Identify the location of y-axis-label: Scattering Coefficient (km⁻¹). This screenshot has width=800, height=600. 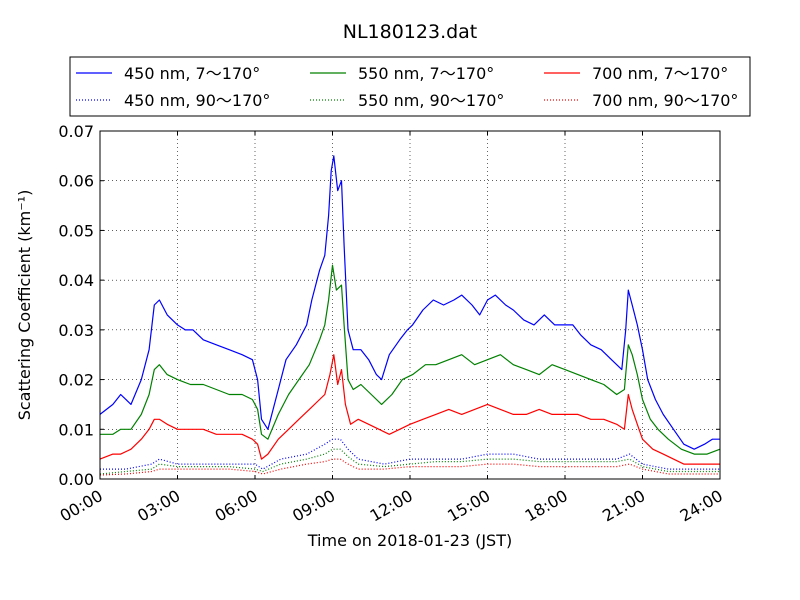
(24, 305).